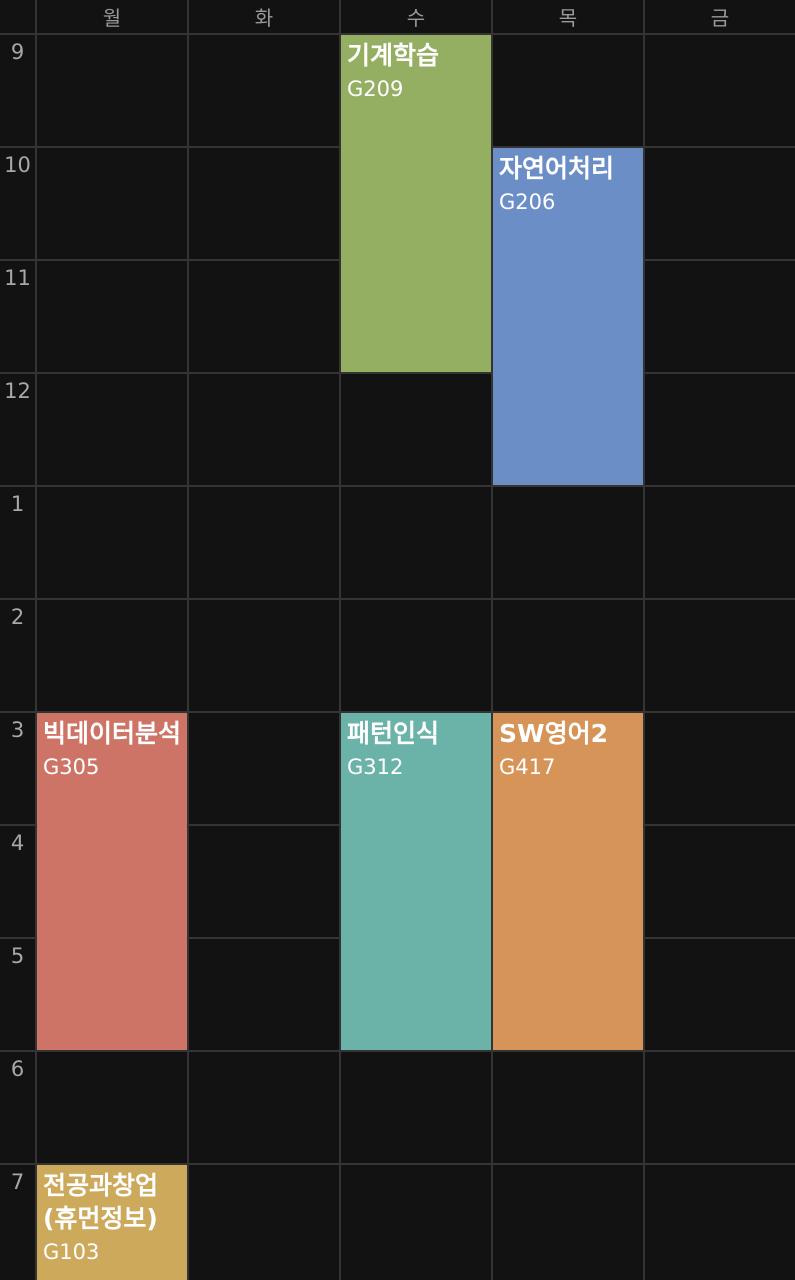 This screenshot has height=1280, width=795. What do you see at coordinates (17, 730) in the screenshot?
I see `hour-label: 3` at bounding box center [17, 730].